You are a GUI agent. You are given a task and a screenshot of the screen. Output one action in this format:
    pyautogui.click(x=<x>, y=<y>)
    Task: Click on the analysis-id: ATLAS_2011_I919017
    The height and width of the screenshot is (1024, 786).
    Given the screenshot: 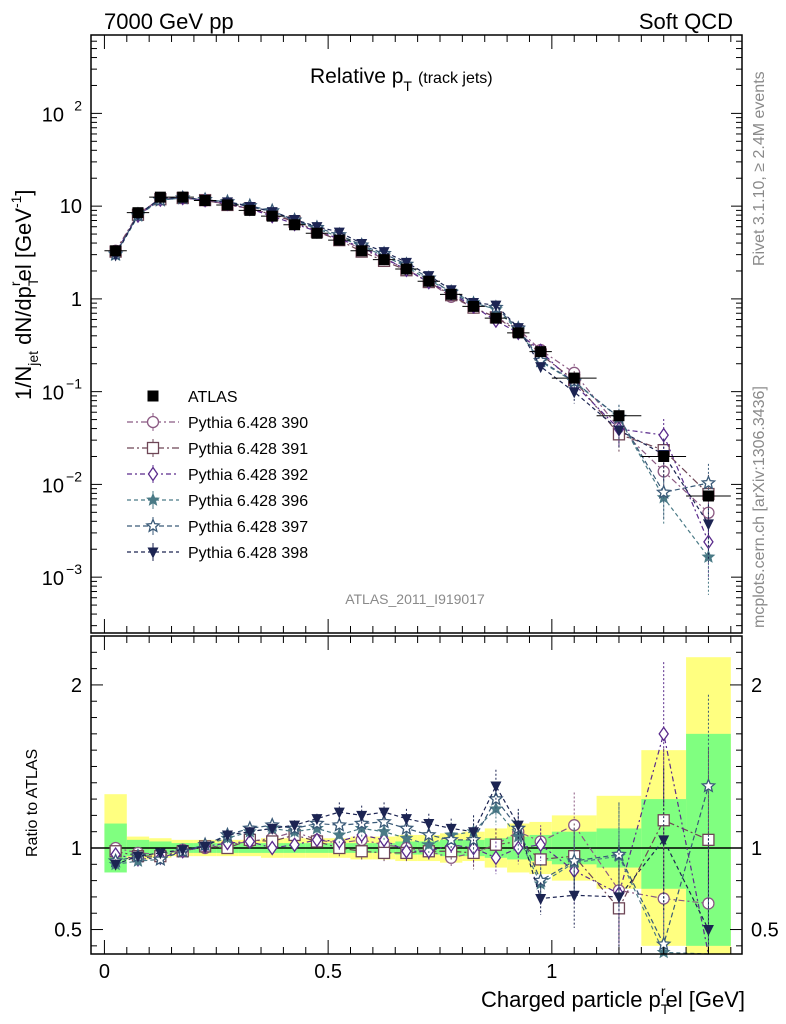 What is the action you would take?
    pyautogui.click(x=415, y=599)
    